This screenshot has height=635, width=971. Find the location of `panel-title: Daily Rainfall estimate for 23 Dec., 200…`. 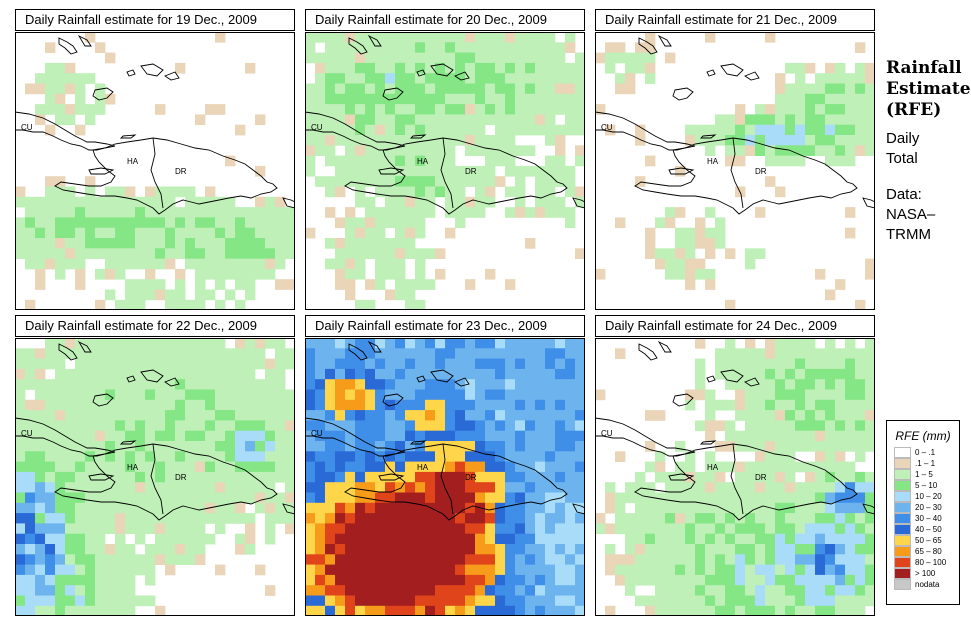

panel-title: Daily Rainfall estimate for 23 Dec., 200… is located at coordinates (445, 326).